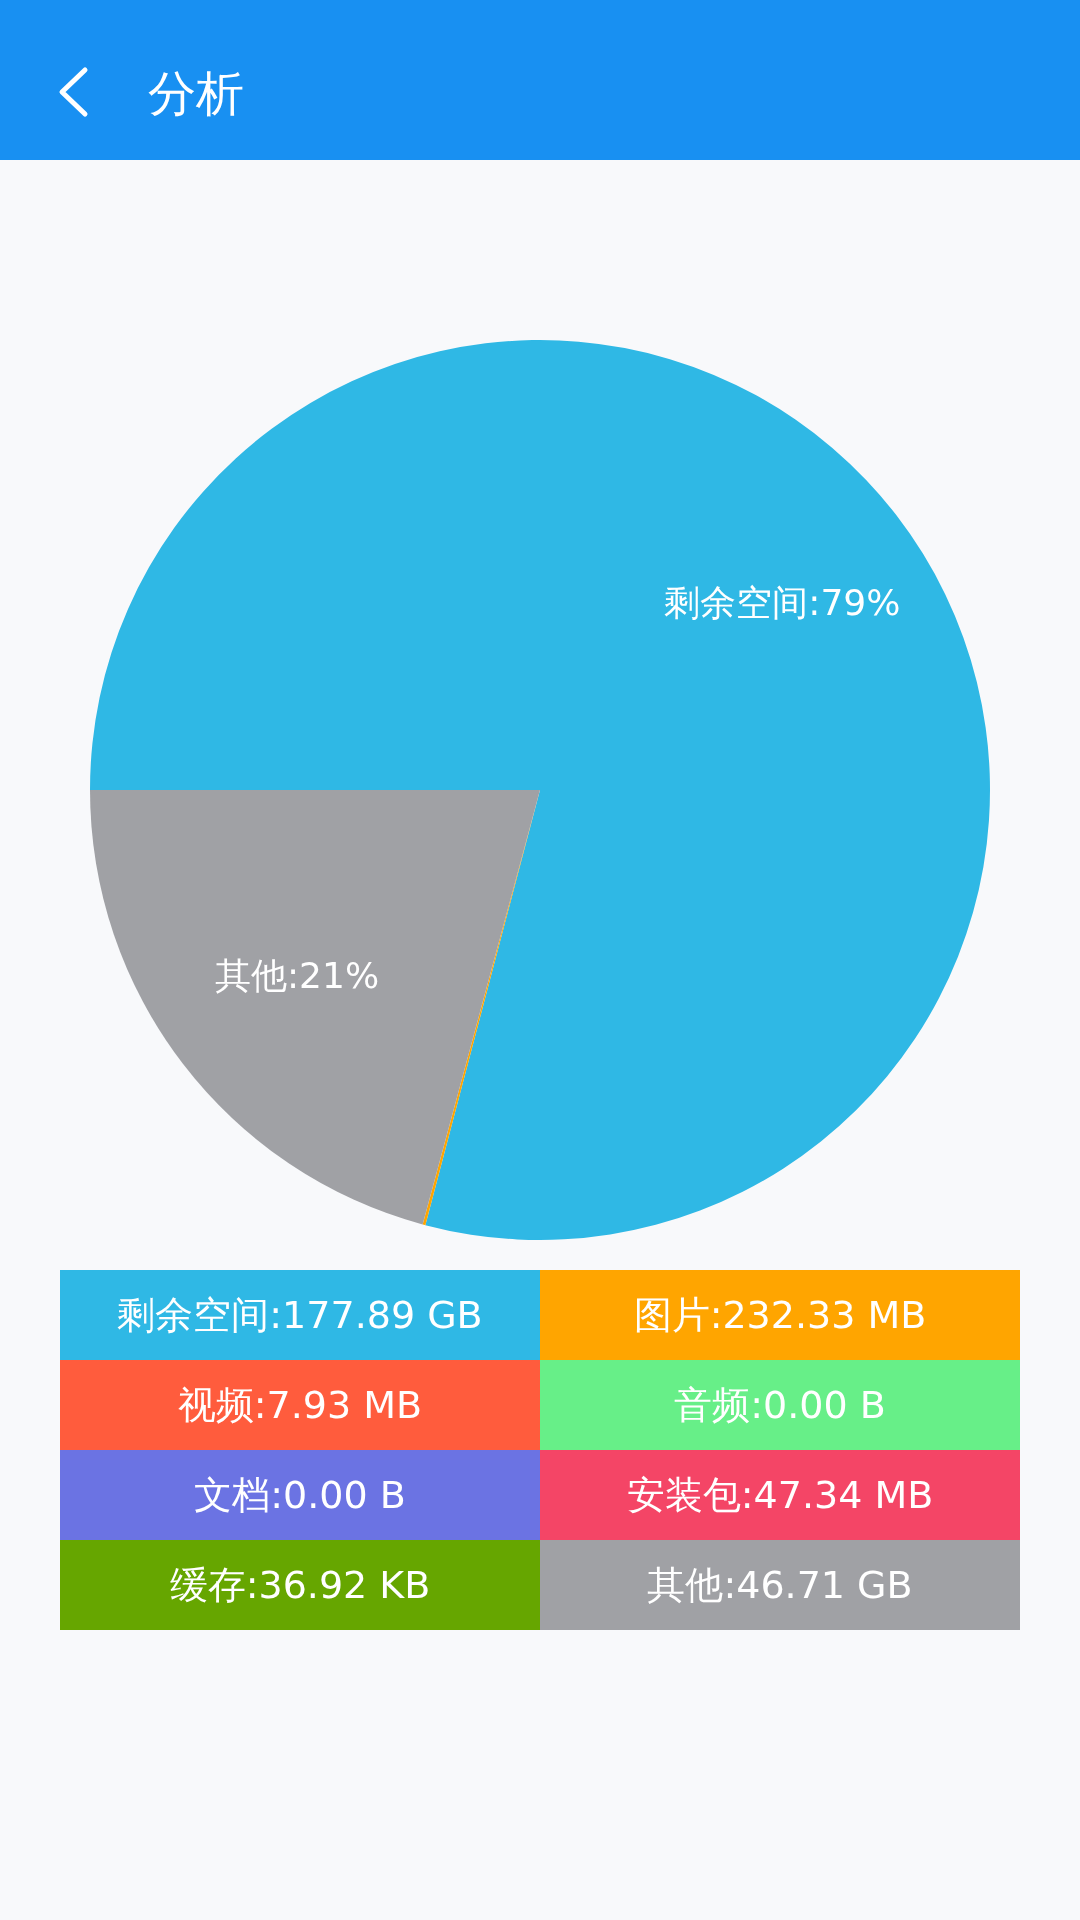 The image size is (1080, 1920). What do you see at coordinates (782, 603) in the screenshot?
I see `slice-label: 剩余空间:79%` at bounding box center [782, 603].